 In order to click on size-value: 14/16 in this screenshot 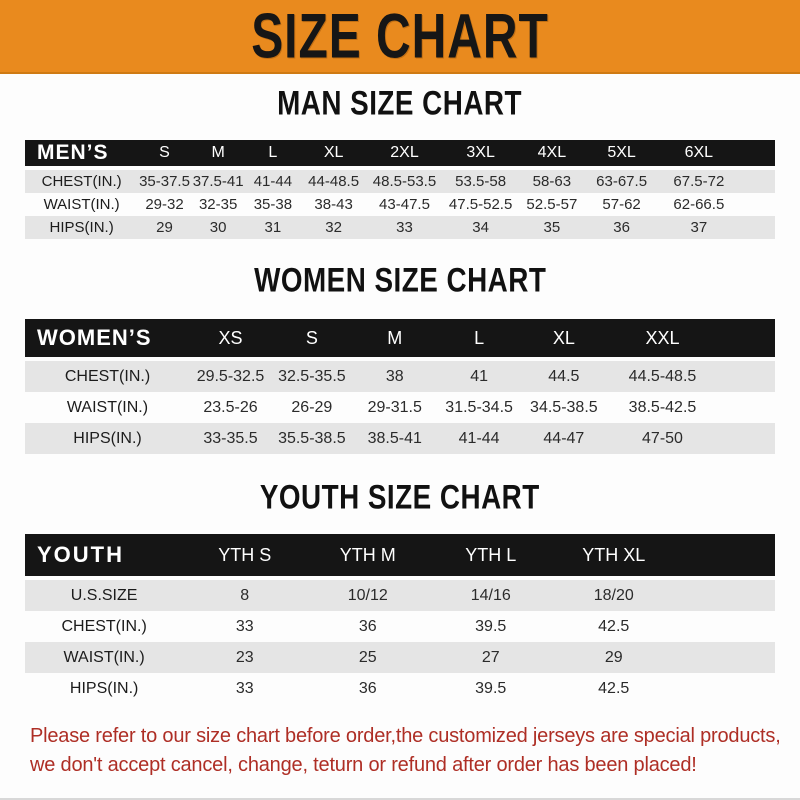, I will do `click(491, 595)`.